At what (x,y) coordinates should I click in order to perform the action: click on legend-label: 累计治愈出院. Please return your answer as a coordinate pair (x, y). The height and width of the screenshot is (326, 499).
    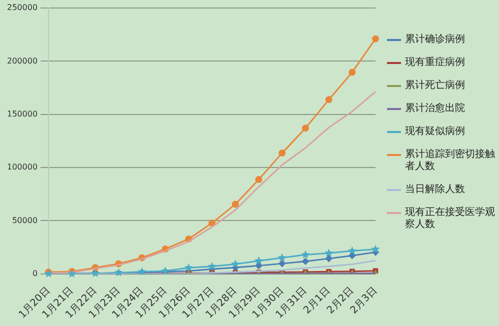
    Looking at the image, I should click on (435, 109).